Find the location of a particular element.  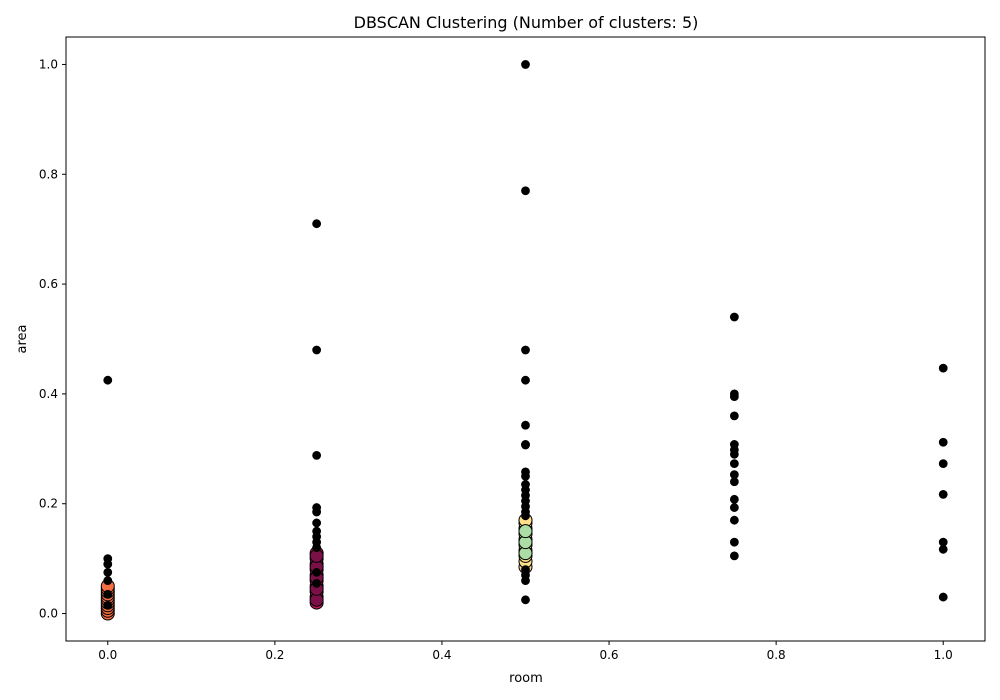

x-tick-label: 1.0 is located at coordinates (943, 655).